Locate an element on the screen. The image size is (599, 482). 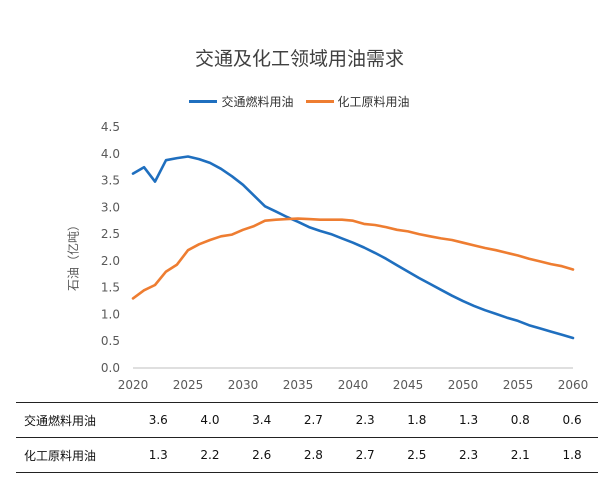
x-tick-label: 2035 is located at coordinates (298, 385).